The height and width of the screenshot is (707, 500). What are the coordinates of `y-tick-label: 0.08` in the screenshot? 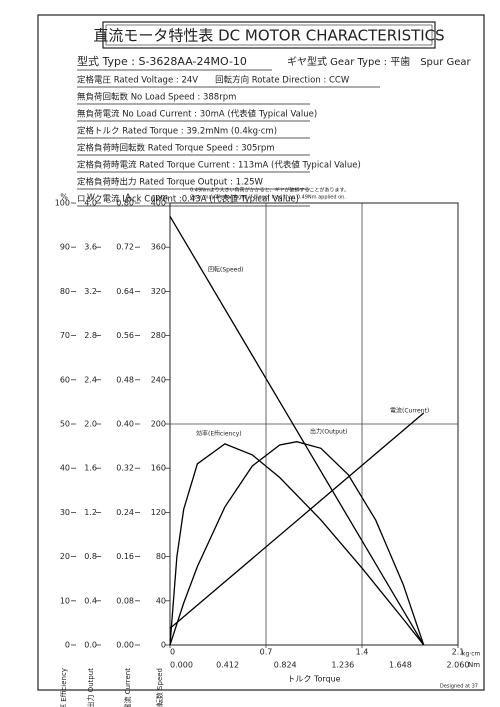 It's located at (125, 600).